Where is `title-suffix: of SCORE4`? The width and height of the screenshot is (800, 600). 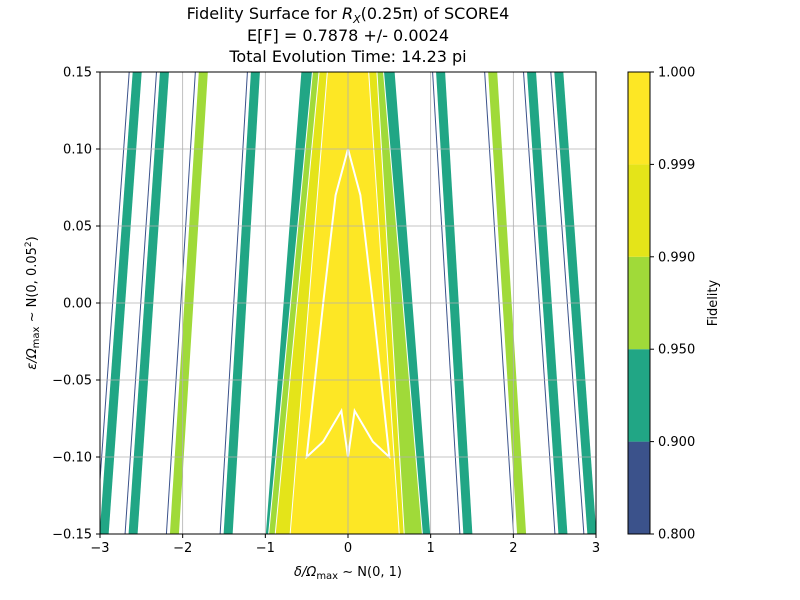 title-suffix: of SCORE4 is located at coordinates (466, 13).